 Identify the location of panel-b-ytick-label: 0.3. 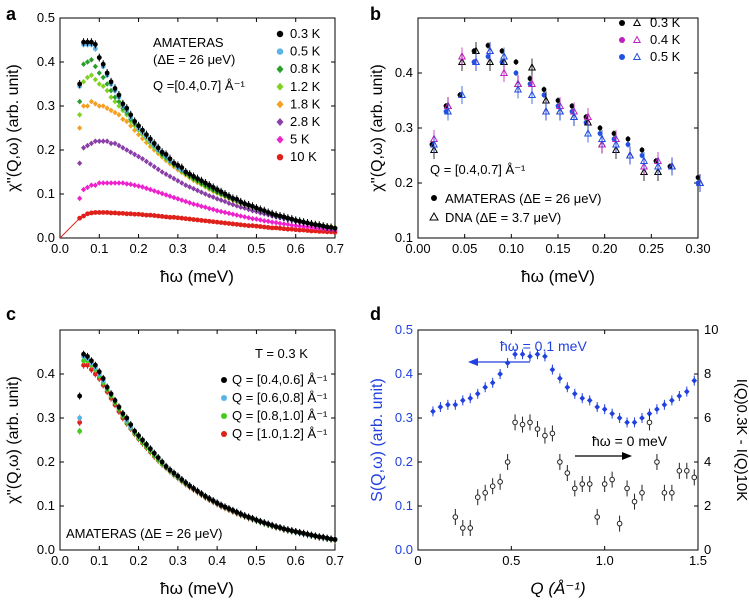
(404, 127).